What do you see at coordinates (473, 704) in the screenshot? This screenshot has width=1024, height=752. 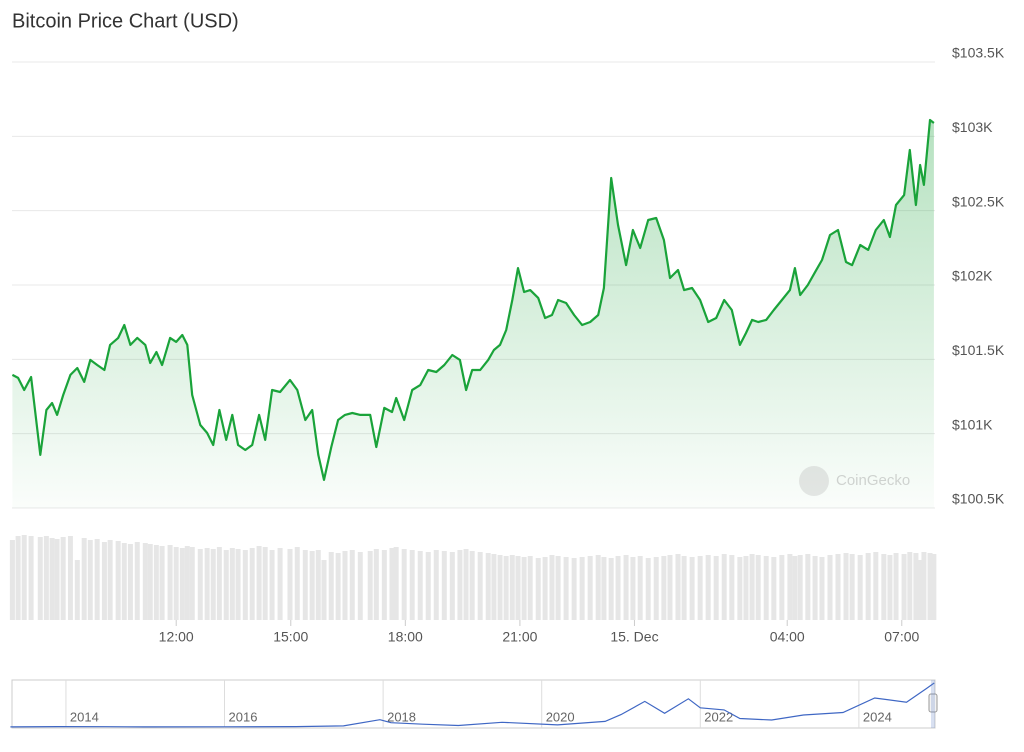 I see `navigator-frame` at bounding box center [473, 704].